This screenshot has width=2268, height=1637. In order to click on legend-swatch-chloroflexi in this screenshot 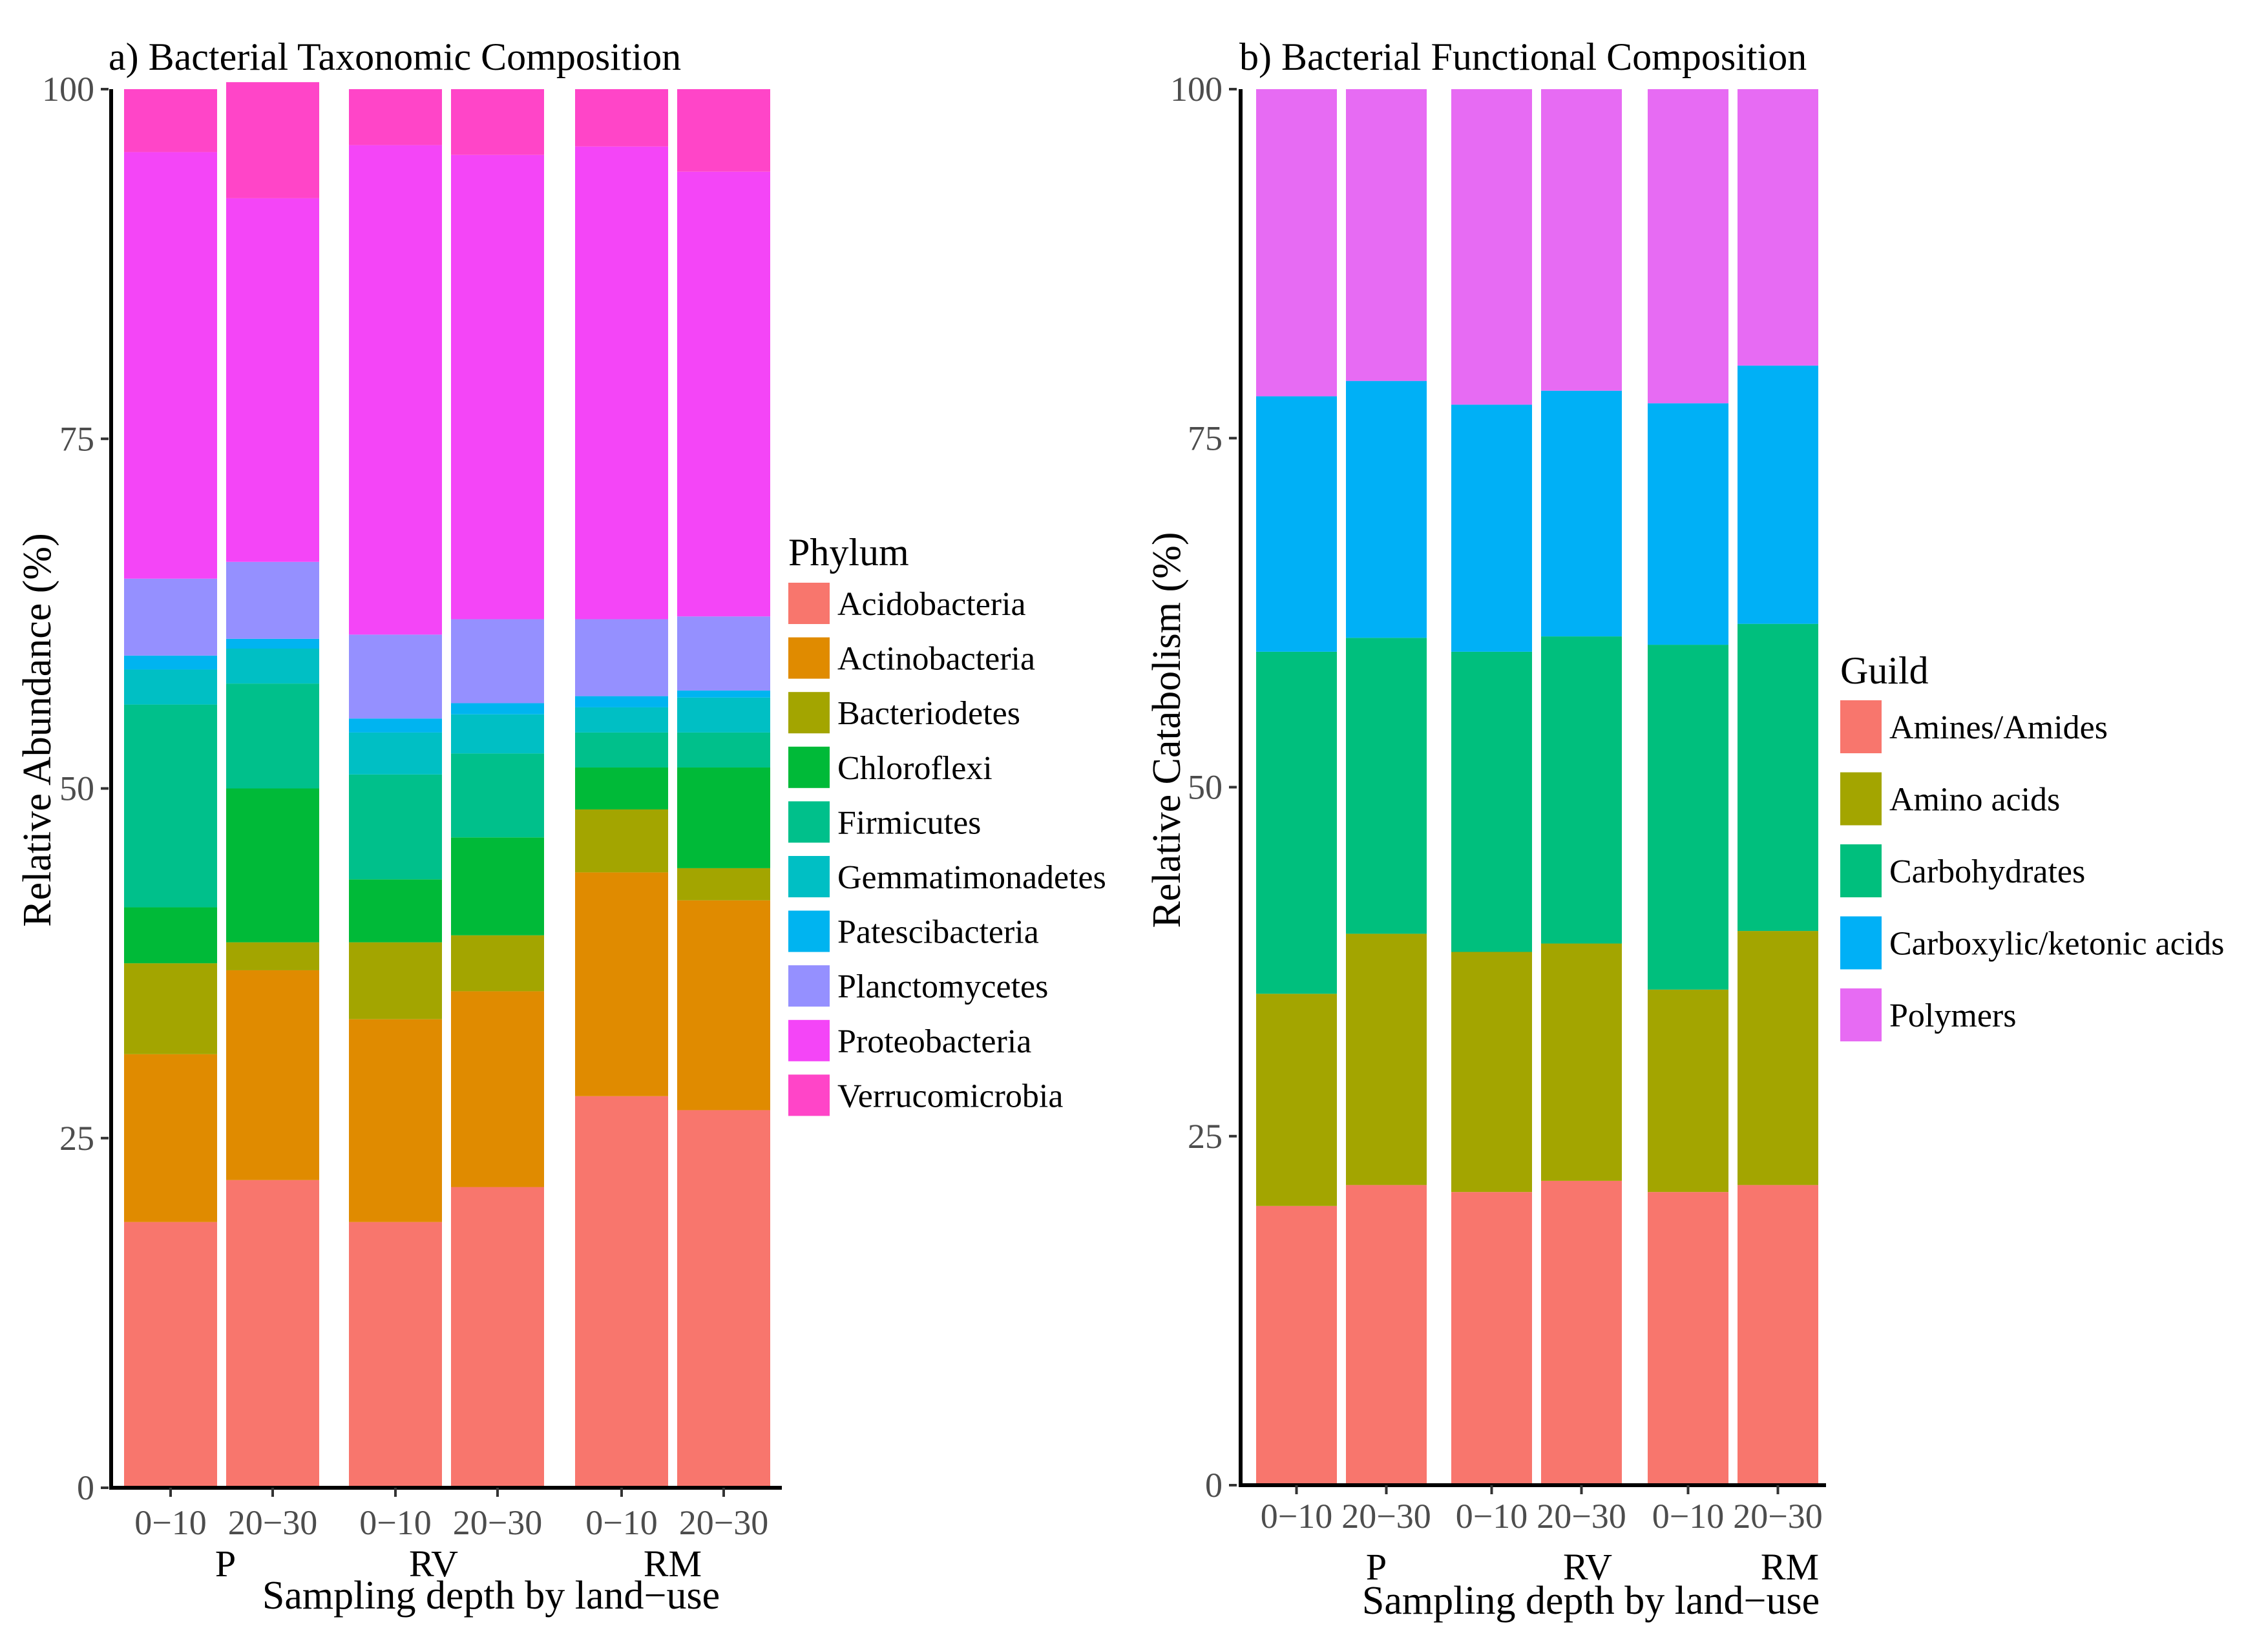, I will do `click(809, 767)`.